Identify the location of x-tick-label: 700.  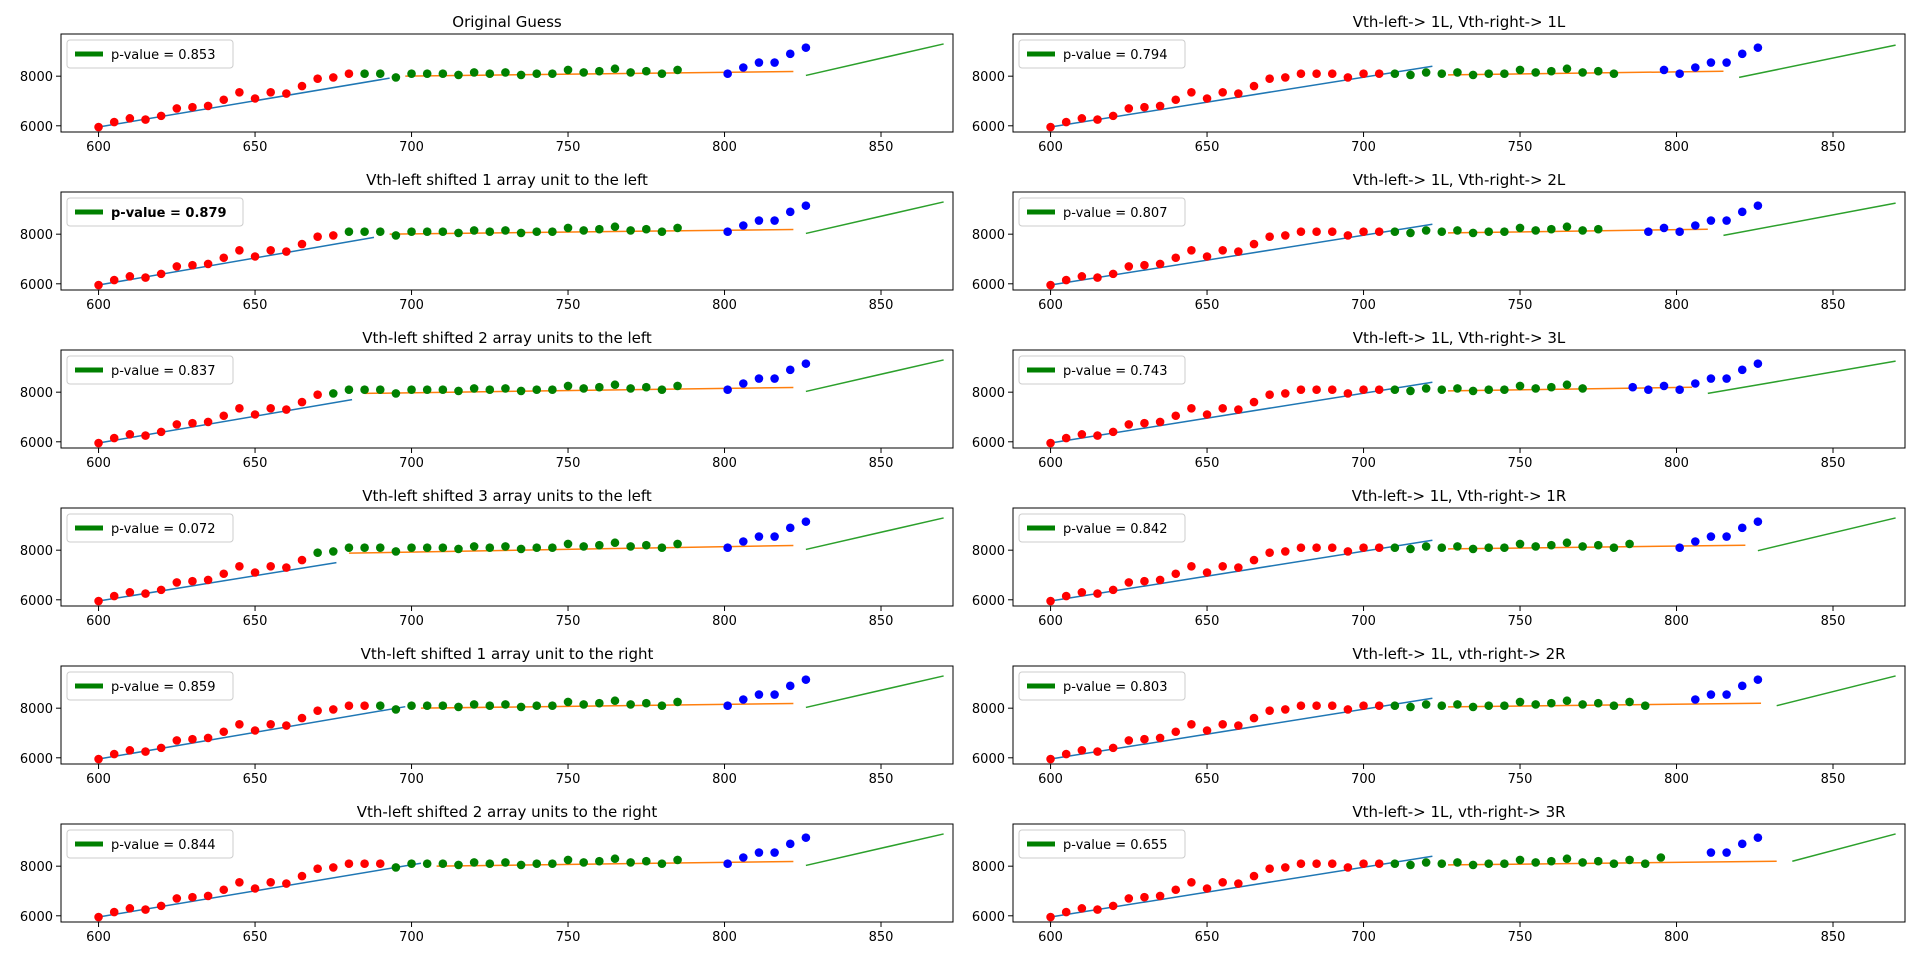
(1363, 621).